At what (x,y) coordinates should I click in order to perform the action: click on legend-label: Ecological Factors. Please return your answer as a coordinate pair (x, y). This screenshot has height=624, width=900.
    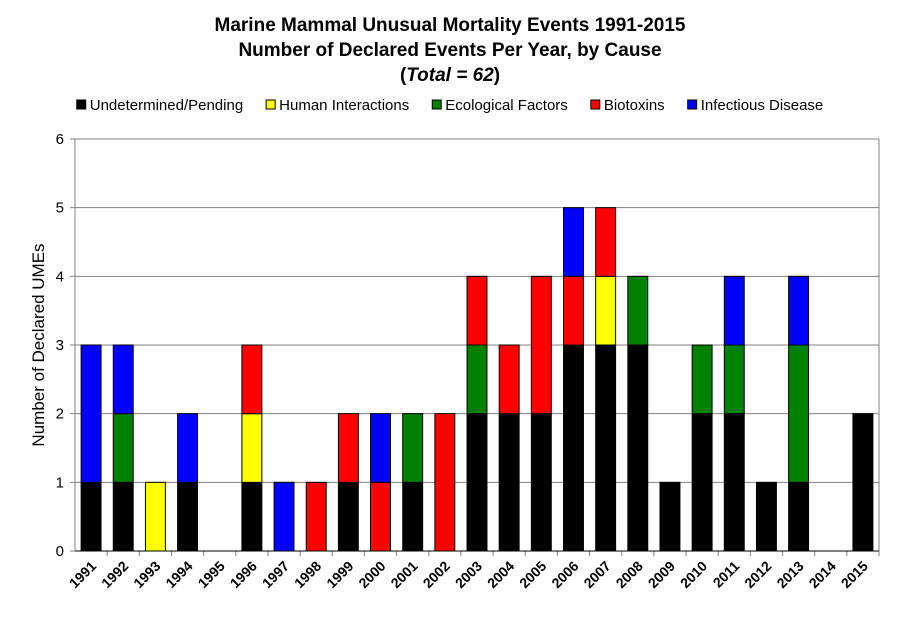
    Looking at the image, I should click on (506, 105).